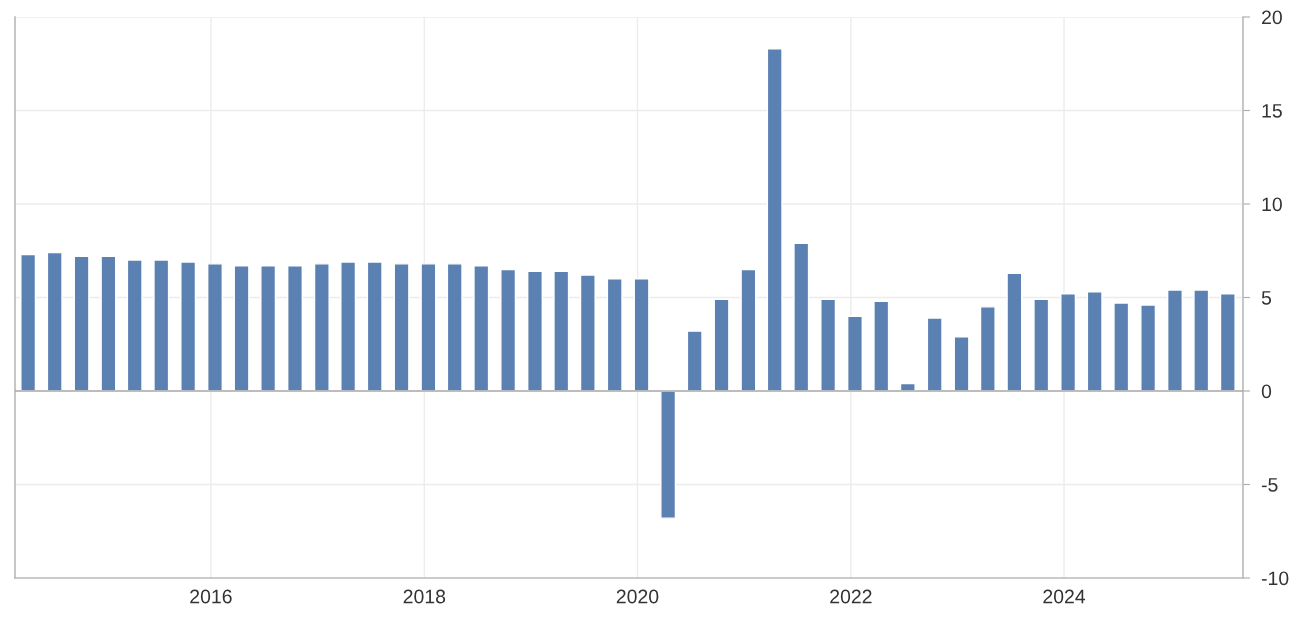  Describe the element at coordinates (1064, 596) in the screenshot. I see `x-tick-label: 2024` at that location.